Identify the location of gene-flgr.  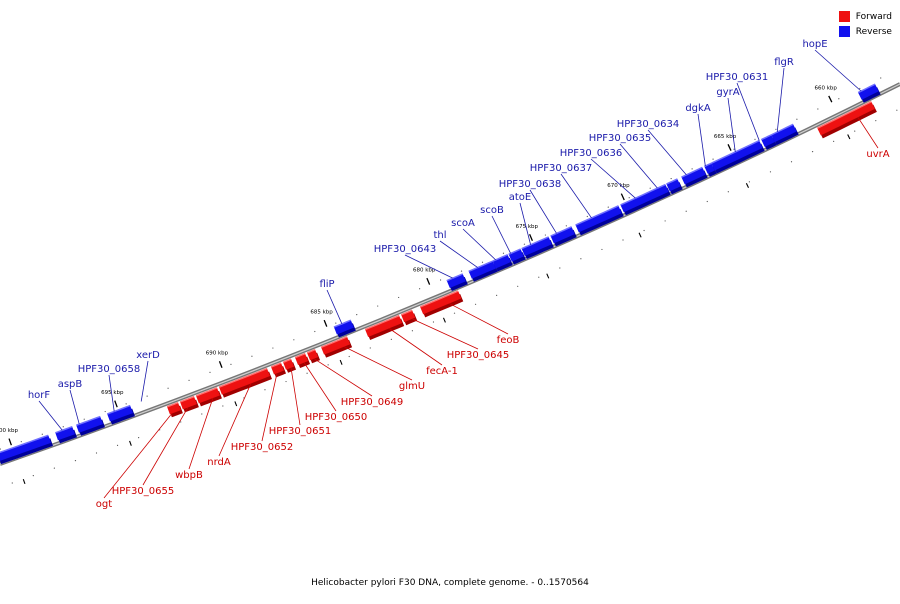
(784, 134).